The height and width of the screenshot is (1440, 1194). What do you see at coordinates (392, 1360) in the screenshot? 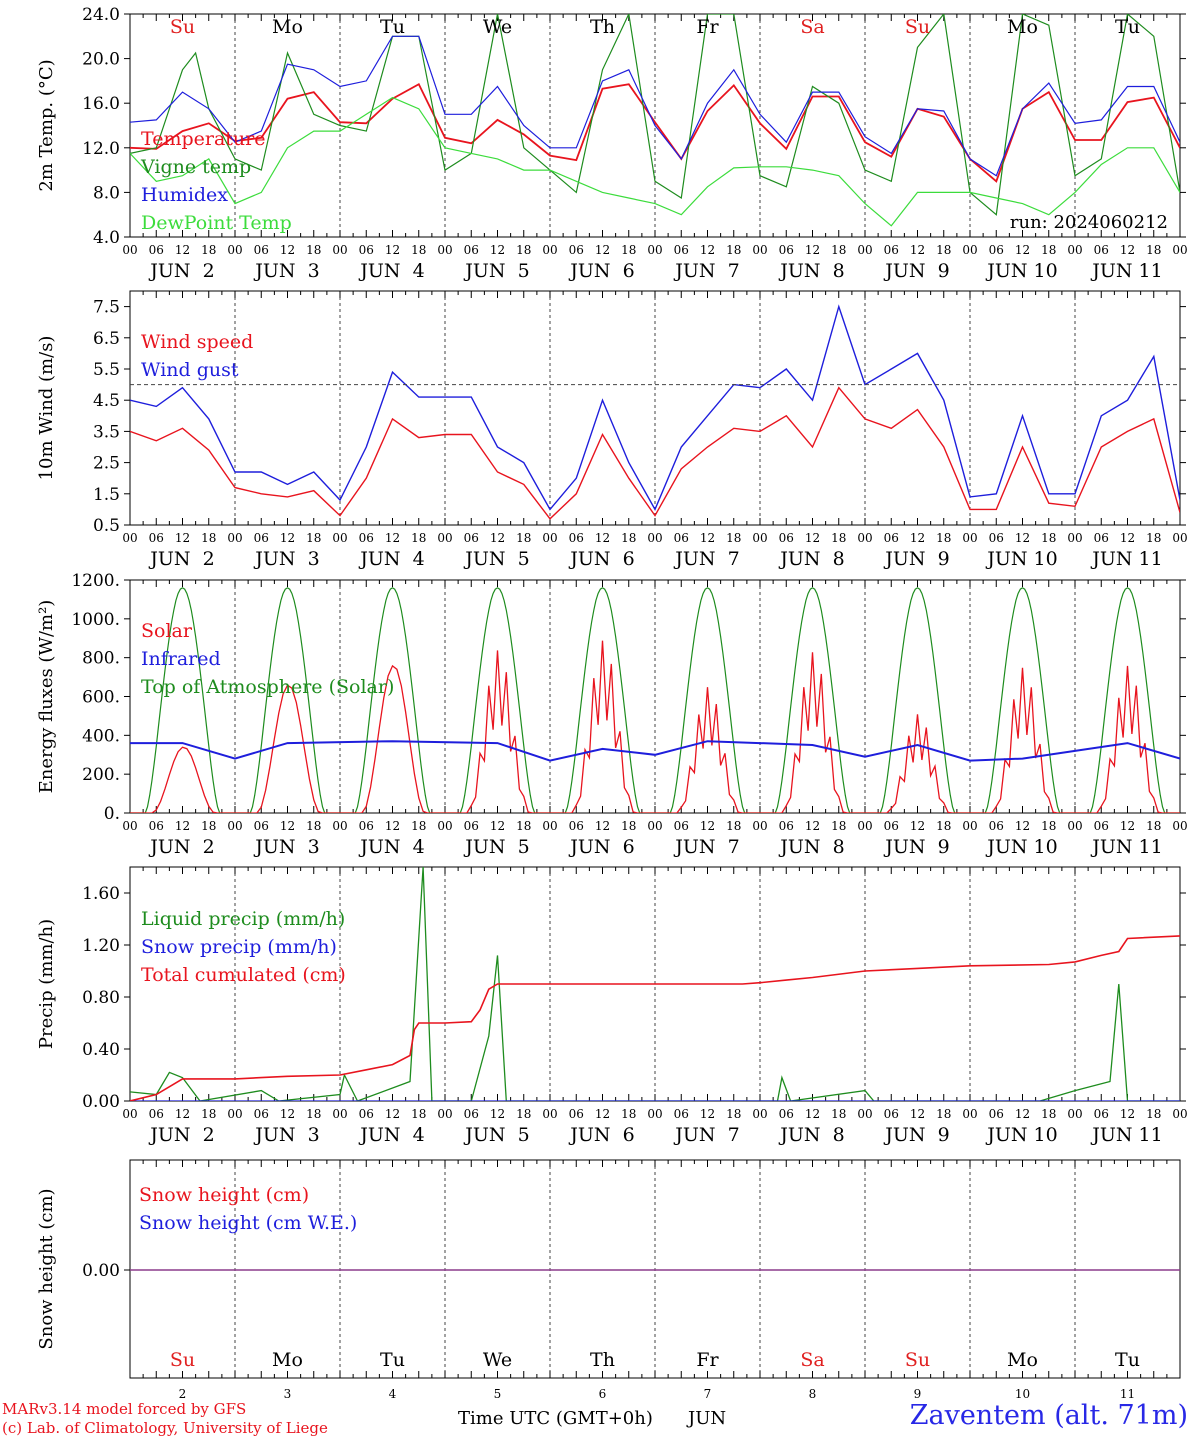
I see `weekday-label: Tu` at bounding box center [392, 1360].